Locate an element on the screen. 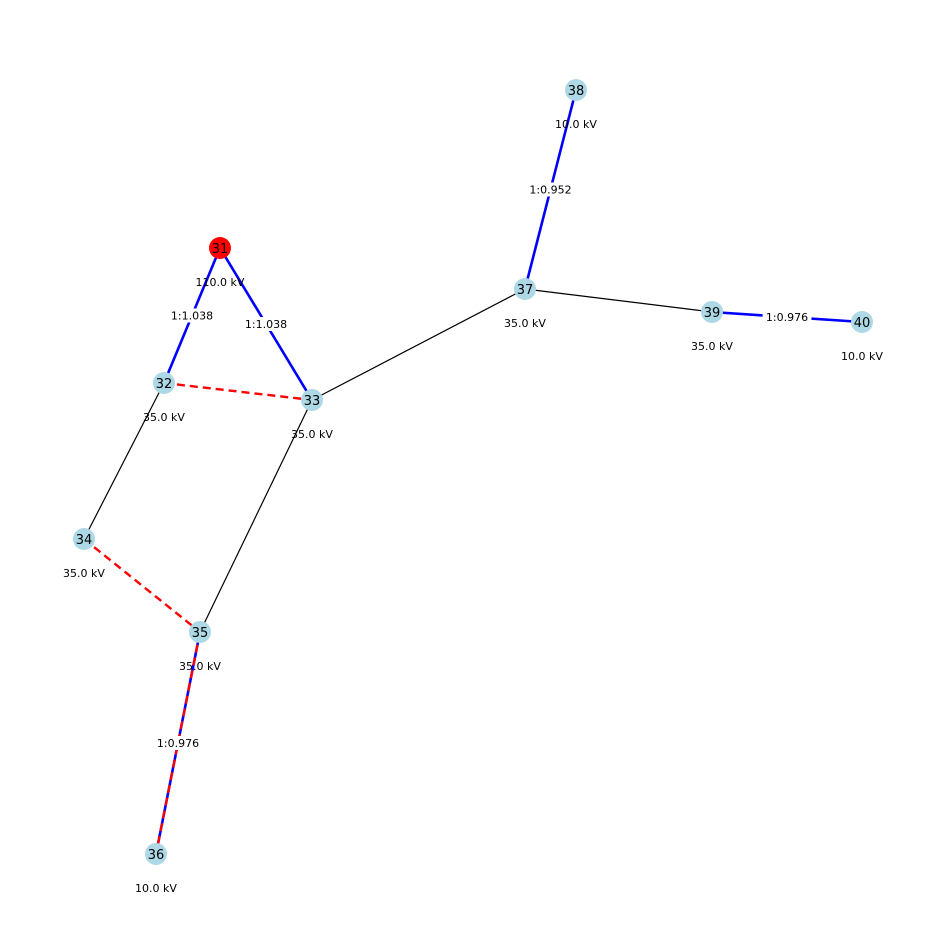 The image size is (950, 944). edge-34-35-open-line is located at coordinates (142, 585).